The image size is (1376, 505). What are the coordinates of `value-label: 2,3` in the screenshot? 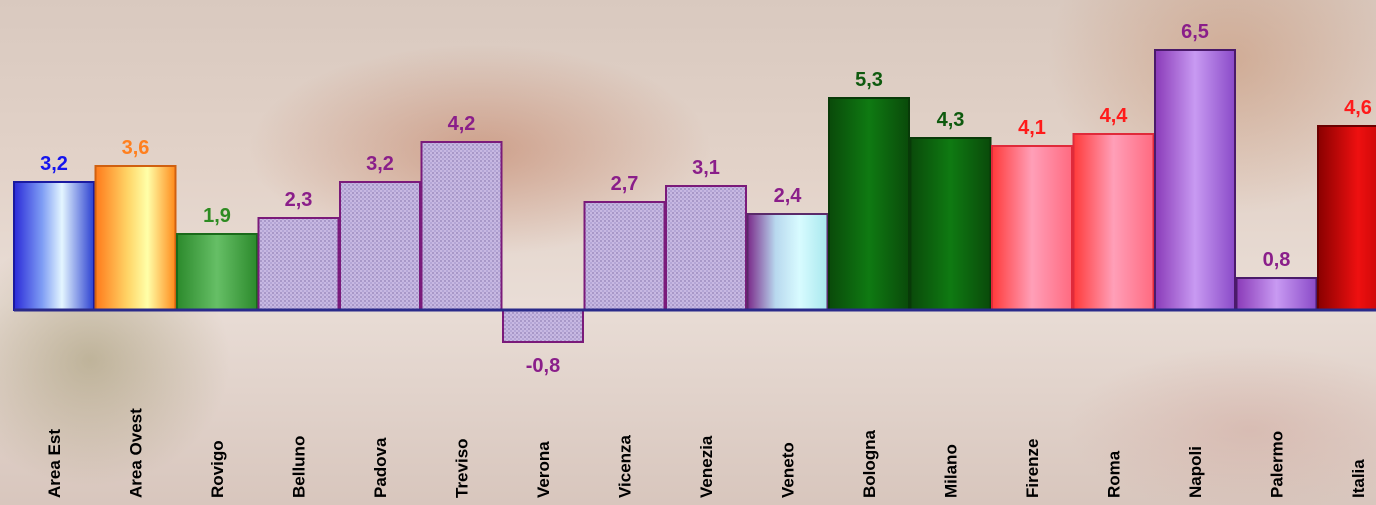 It's located at (299, 200).